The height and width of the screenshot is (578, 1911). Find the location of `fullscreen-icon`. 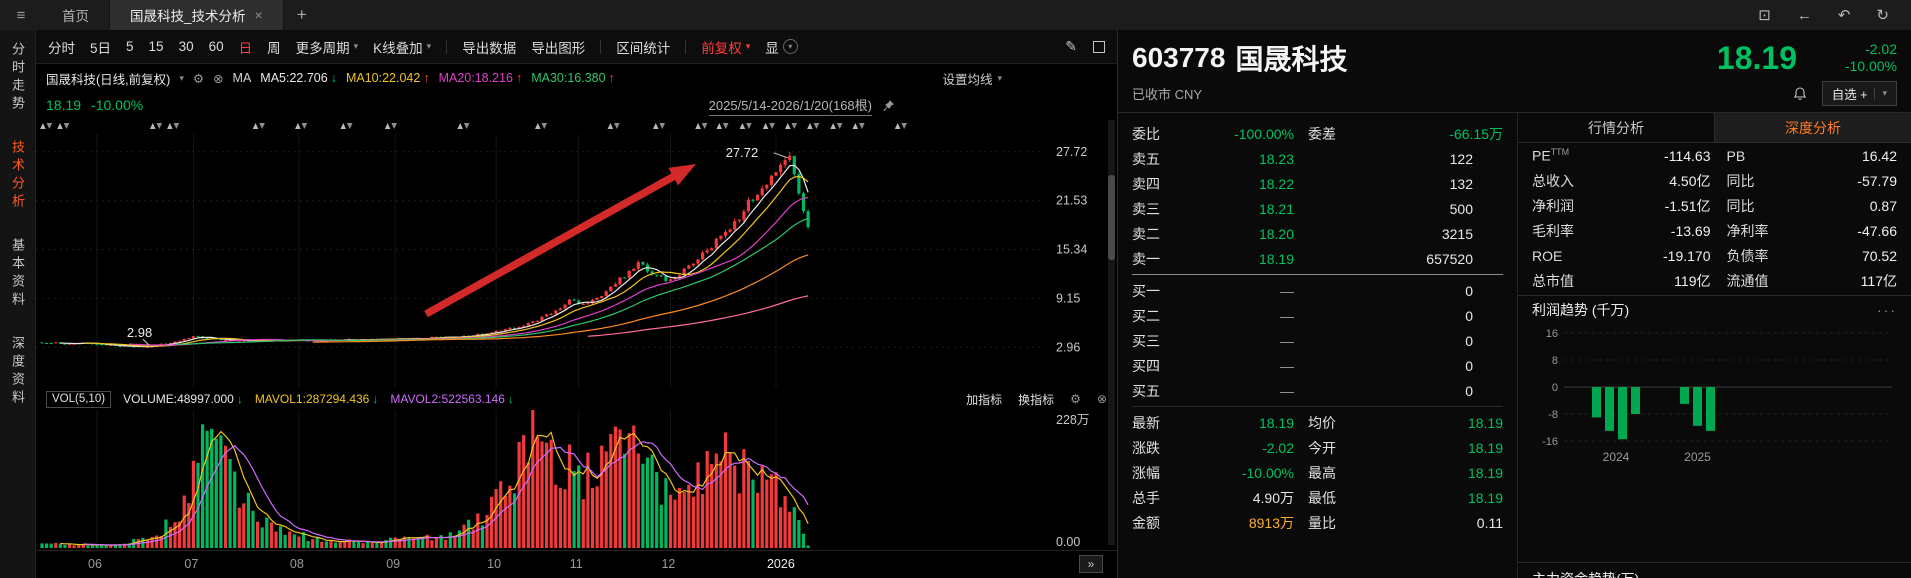

fullscreen-icon is located at coordinates (1099, 46).